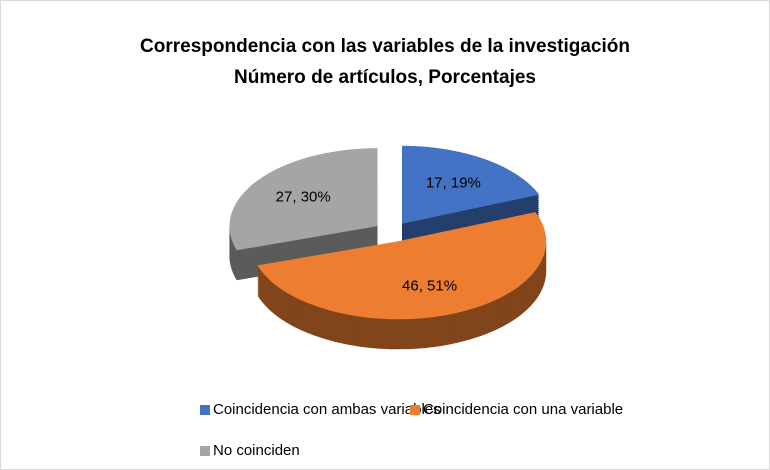  What do you see at coordinates (385, 77) in the screenshot?
I see `chart-subtitle: Número de artículos, Porcentajes` at bounding box center [385, 77].